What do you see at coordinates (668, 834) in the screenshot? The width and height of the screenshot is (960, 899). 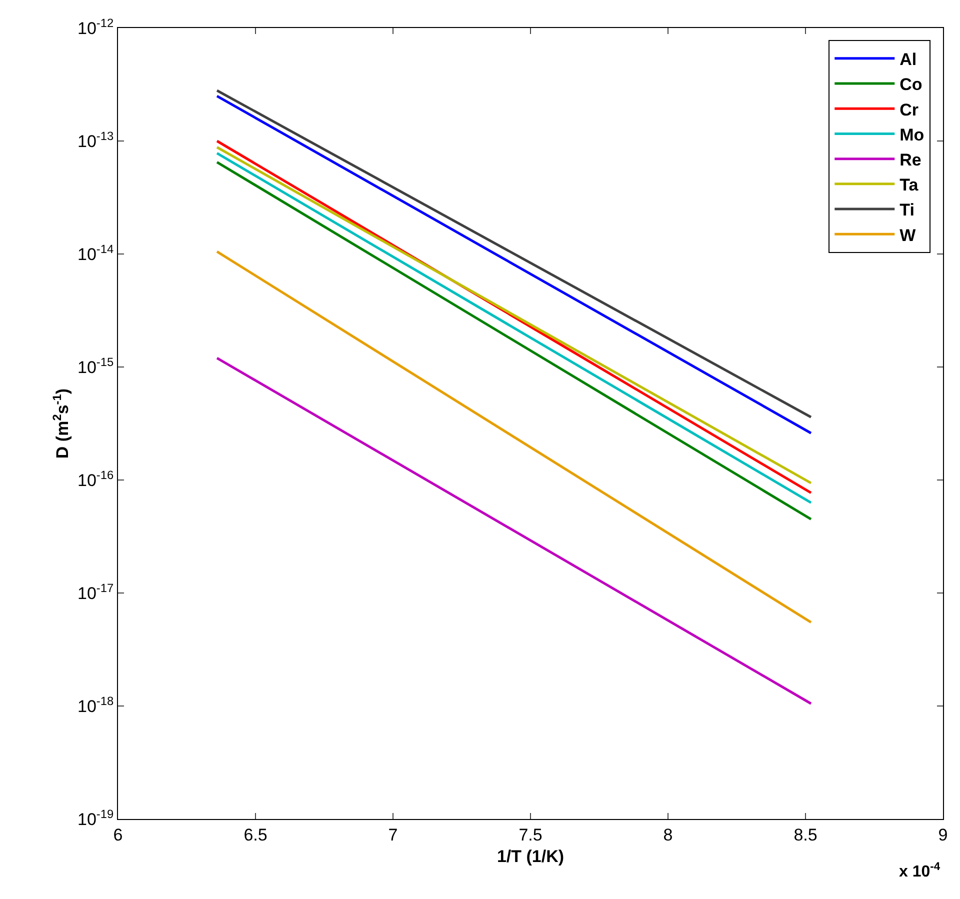 I see `x-tick-label: 8` at bounding box center [668, 834].